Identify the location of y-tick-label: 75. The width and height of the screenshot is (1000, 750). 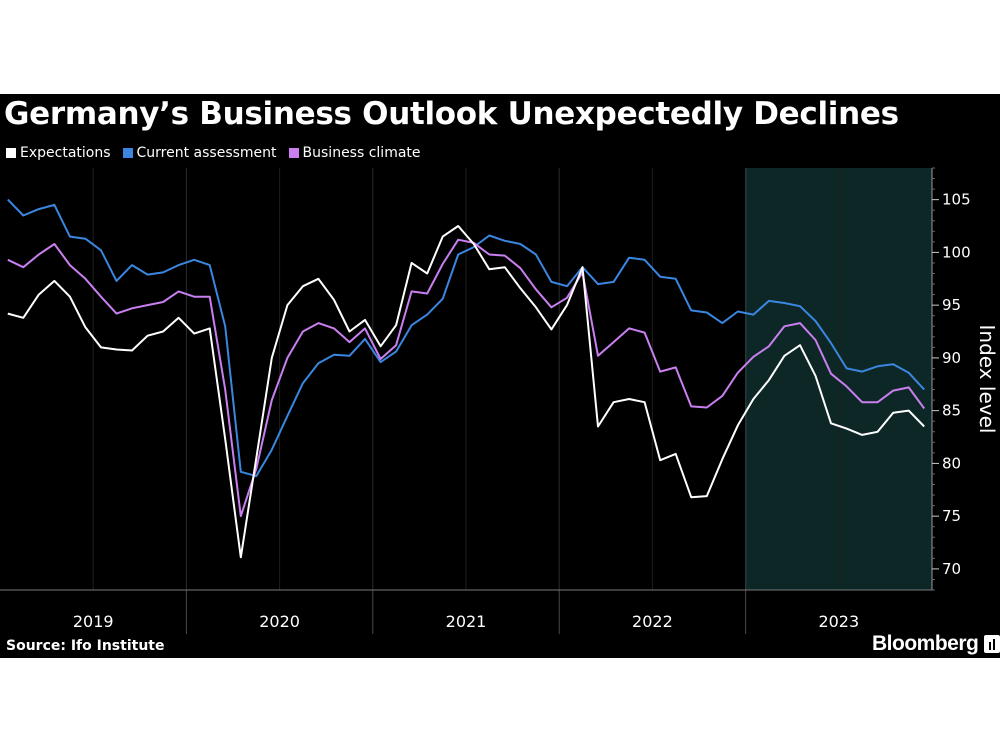
(951, 516).